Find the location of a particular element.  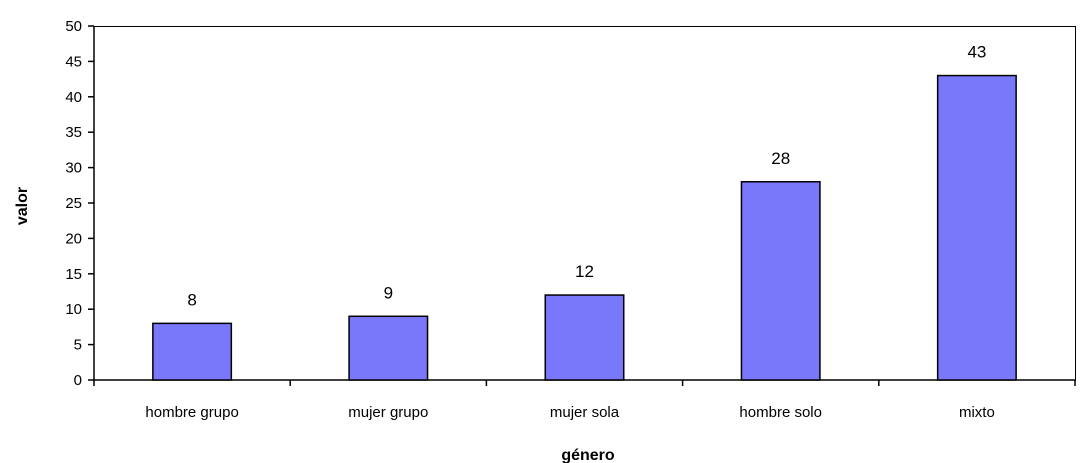

y-tick-label: 5 is located at coordinates (78, 345).